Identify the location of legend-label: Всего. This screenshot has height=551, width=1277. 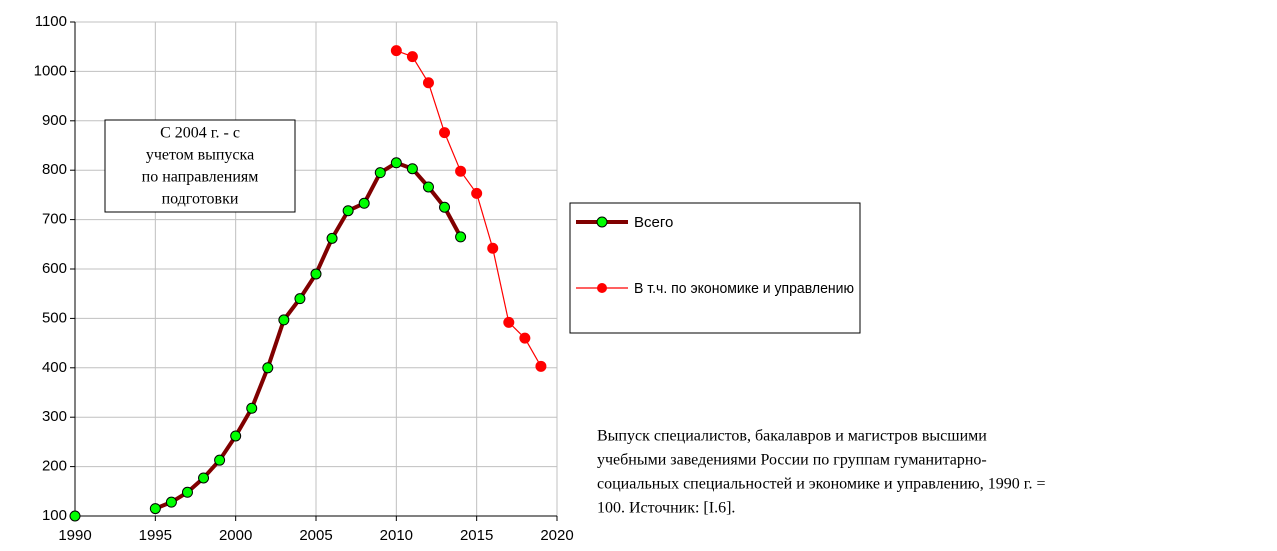
(653, 222).